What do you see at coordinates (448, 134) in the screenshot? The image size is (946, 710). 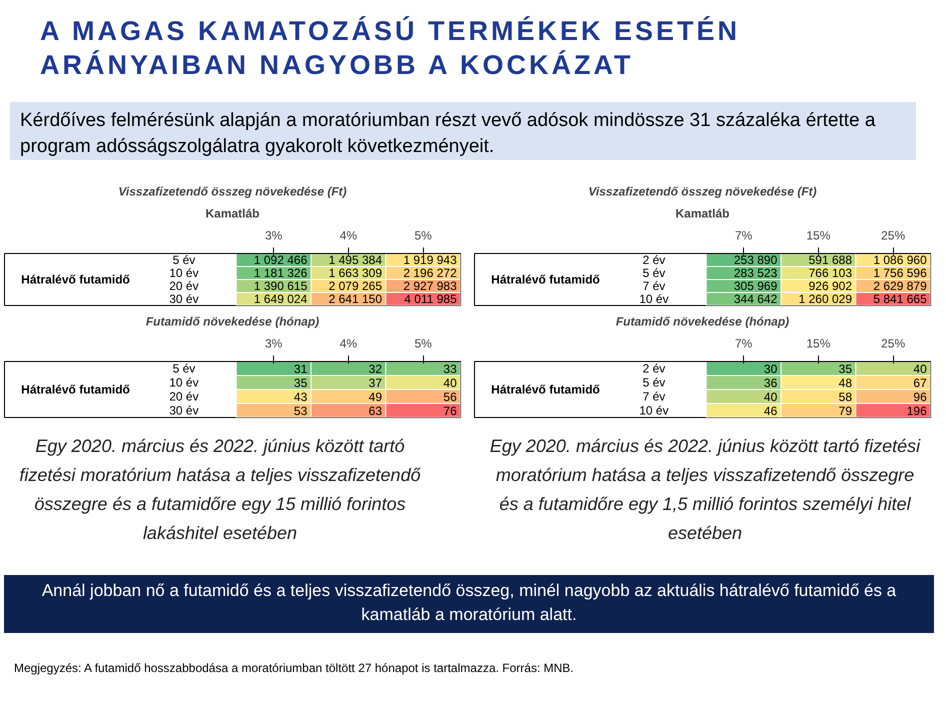 I see `text: Kérdőíves felmérésünk alapján a moratóriumban részt vevő adósok mindössze 31 százaléka értette a program adósságszolgálatra gyakorolt következményeit.` at bounding box center [448, 134].